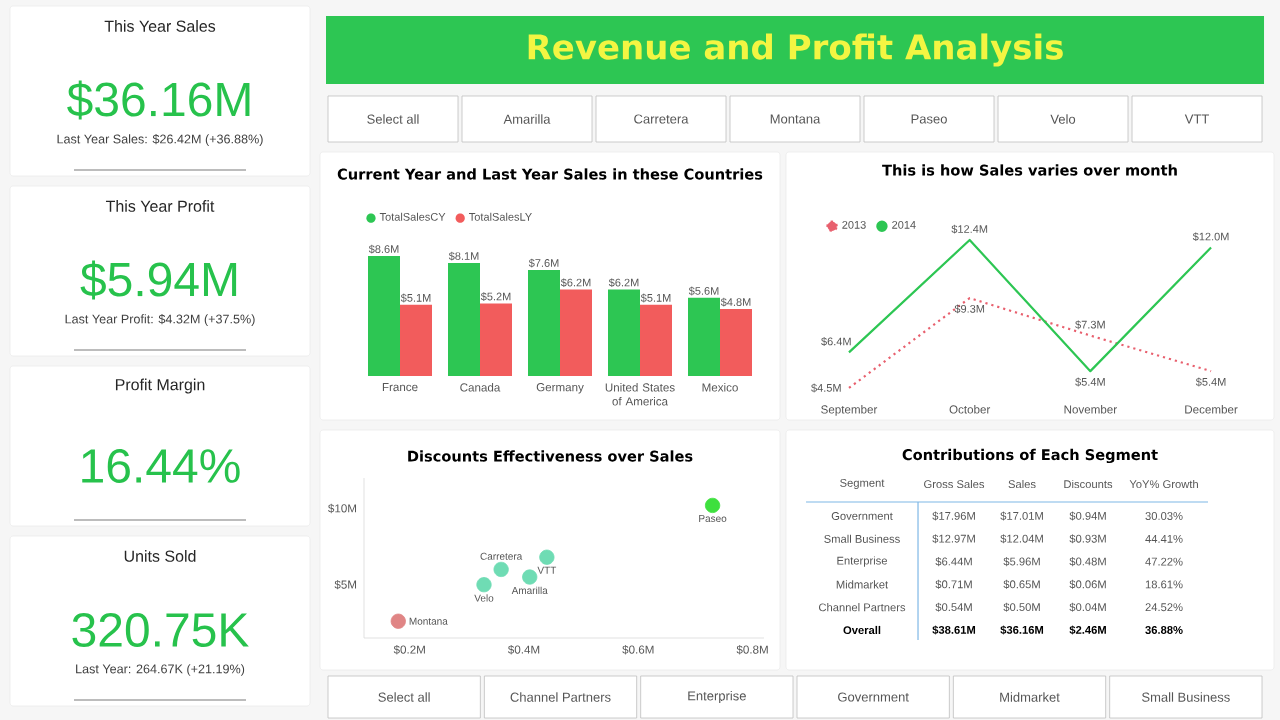 This screenshot has height=720, width=1280. Describe the element at coordinates (795, 50) in the screenshot. I see `text: Revenue and Profit Analysis` at that location.